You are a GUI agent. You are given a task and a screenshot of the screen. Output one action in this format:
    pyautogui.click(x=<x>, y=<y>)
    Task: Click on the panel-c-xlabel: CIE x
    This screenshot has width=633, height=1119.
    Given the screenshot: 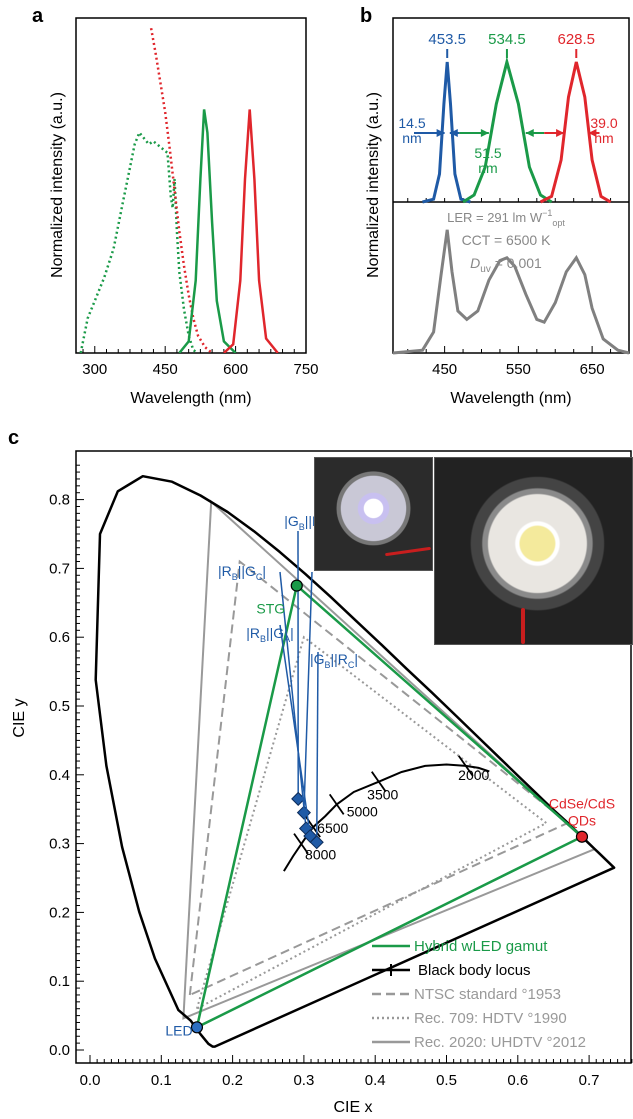 What is the action you would take?
    pyautogui.click(x=352, y=1107)
    